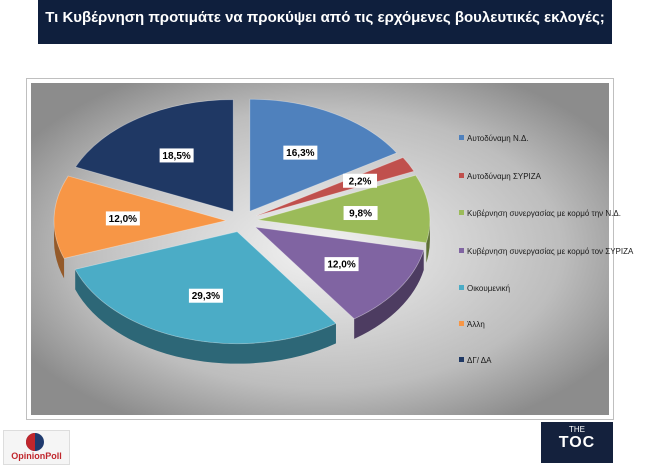  What do you see at coordinates (548, 138) in the screenshot?
I see `legend-item-1: Αυτοδύναμη Ν.Δ.` at bounding box center [548, 138].